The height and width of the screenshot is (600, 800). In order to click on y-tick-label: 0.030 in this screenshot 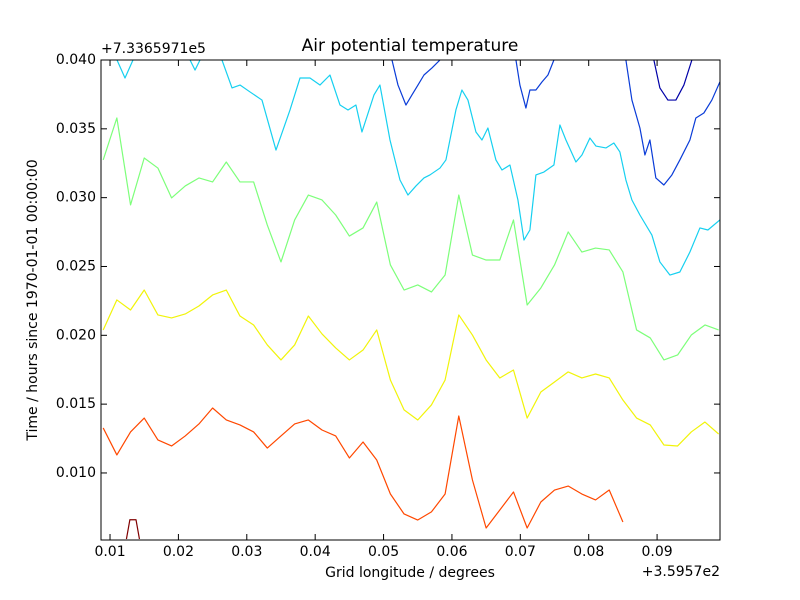, I will do `click(76, 198)`.